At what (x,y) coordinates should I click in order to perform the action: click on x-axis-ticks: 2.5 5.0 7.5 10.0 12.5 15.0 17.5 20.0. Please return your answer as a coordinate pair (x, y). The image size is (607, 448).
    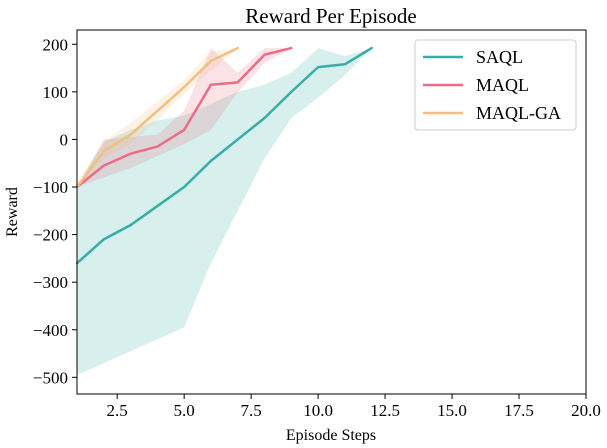
    Looking at the image, I should click on (354, 407).